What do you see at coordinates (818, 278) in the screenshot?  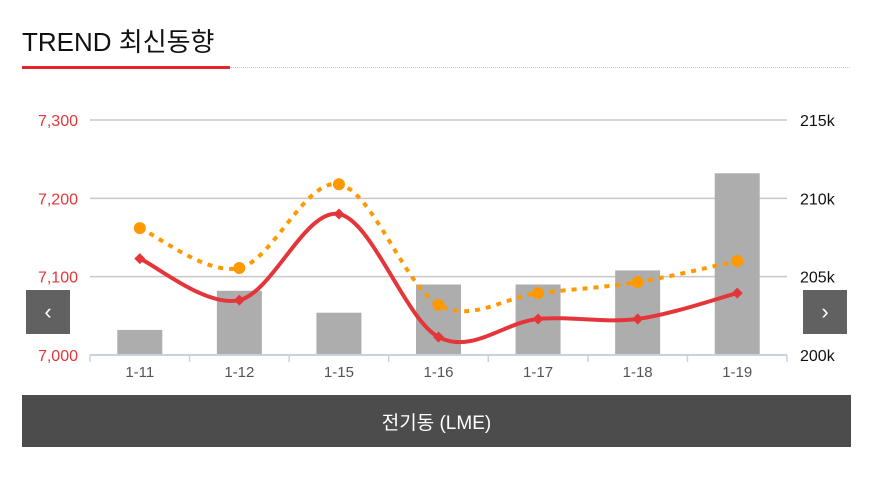 I see `right-tick-label: 205k` at bounding box center [818, 278].